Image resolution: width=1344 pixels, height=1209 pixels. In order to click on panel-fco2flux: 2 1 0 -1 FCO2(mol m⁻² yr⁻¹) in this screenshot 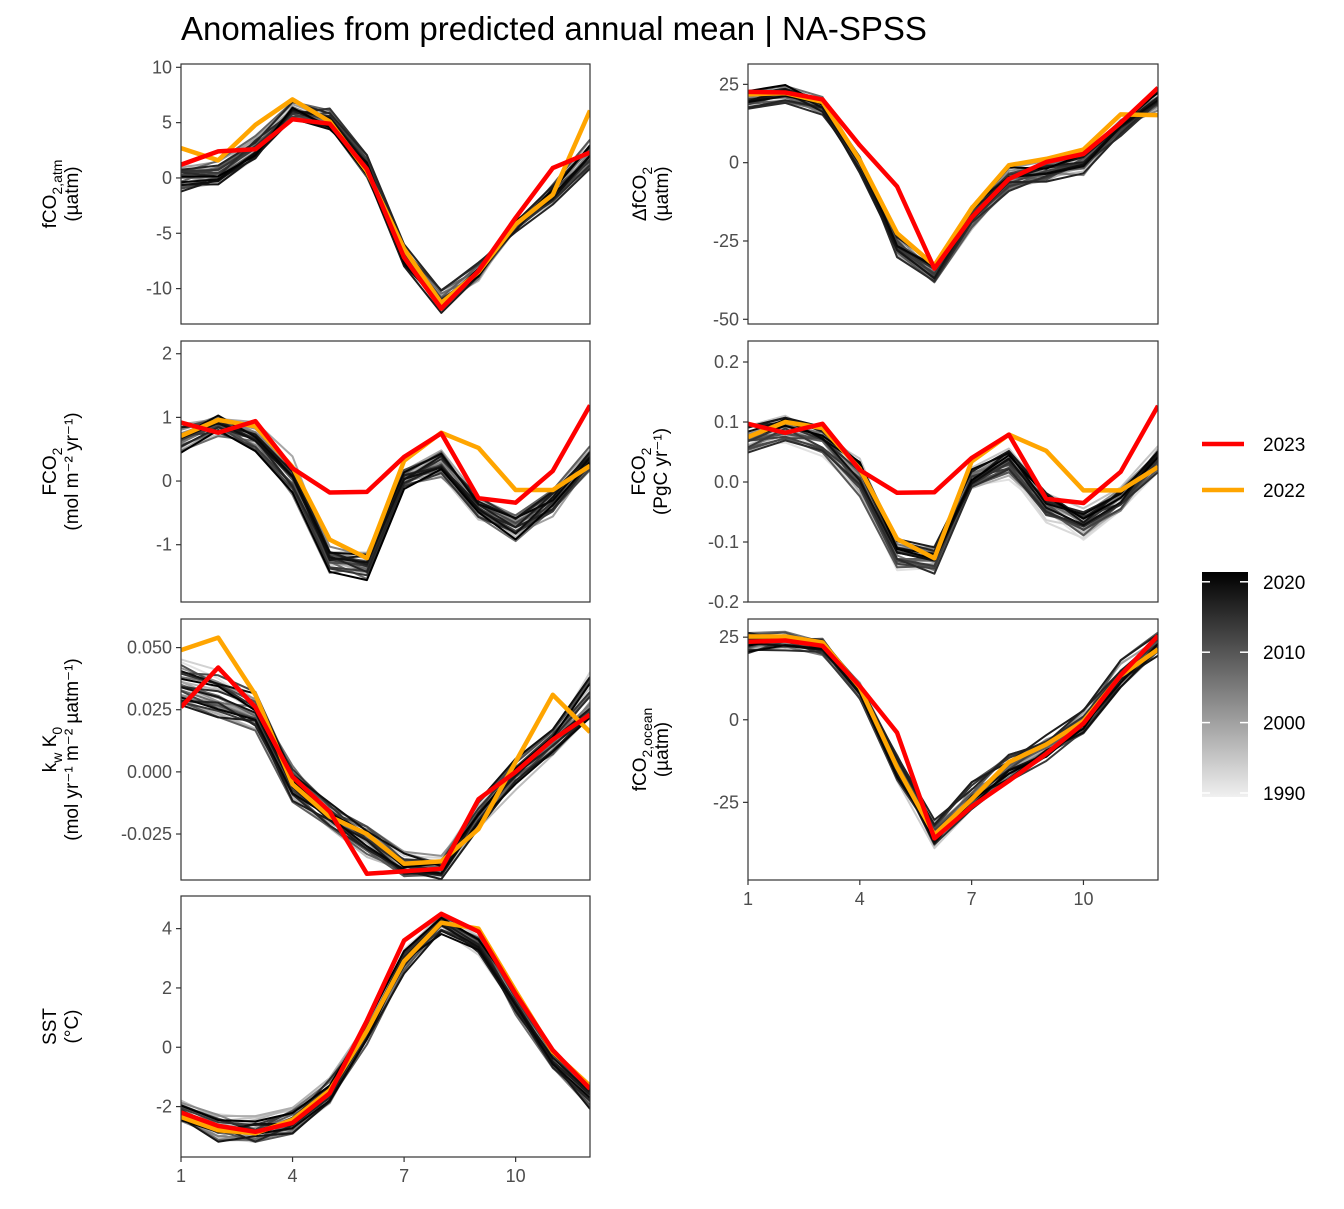, I will do `click(315, 471)`.